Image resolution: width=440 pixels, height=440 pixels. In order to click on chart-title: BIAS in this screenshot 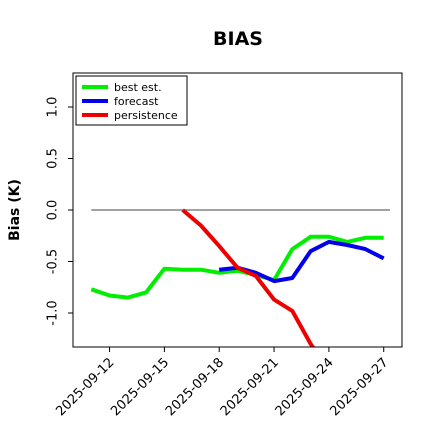, I will do `click(238, 39)`.